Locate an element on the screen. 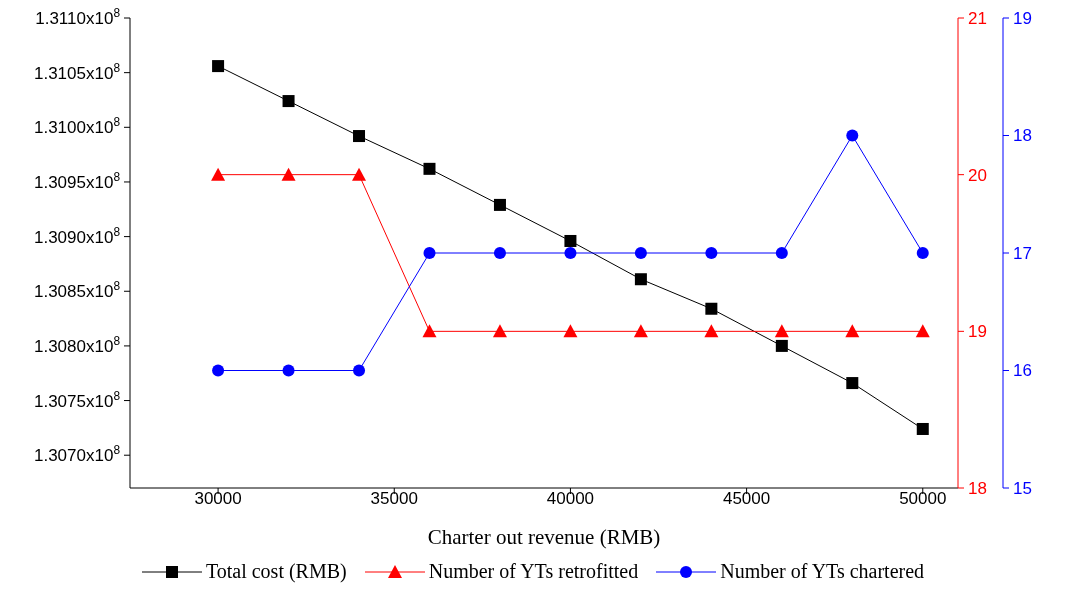 The image size is (1066, 595). y3-tick-label: 18 is located at coordinates (1022, 136).